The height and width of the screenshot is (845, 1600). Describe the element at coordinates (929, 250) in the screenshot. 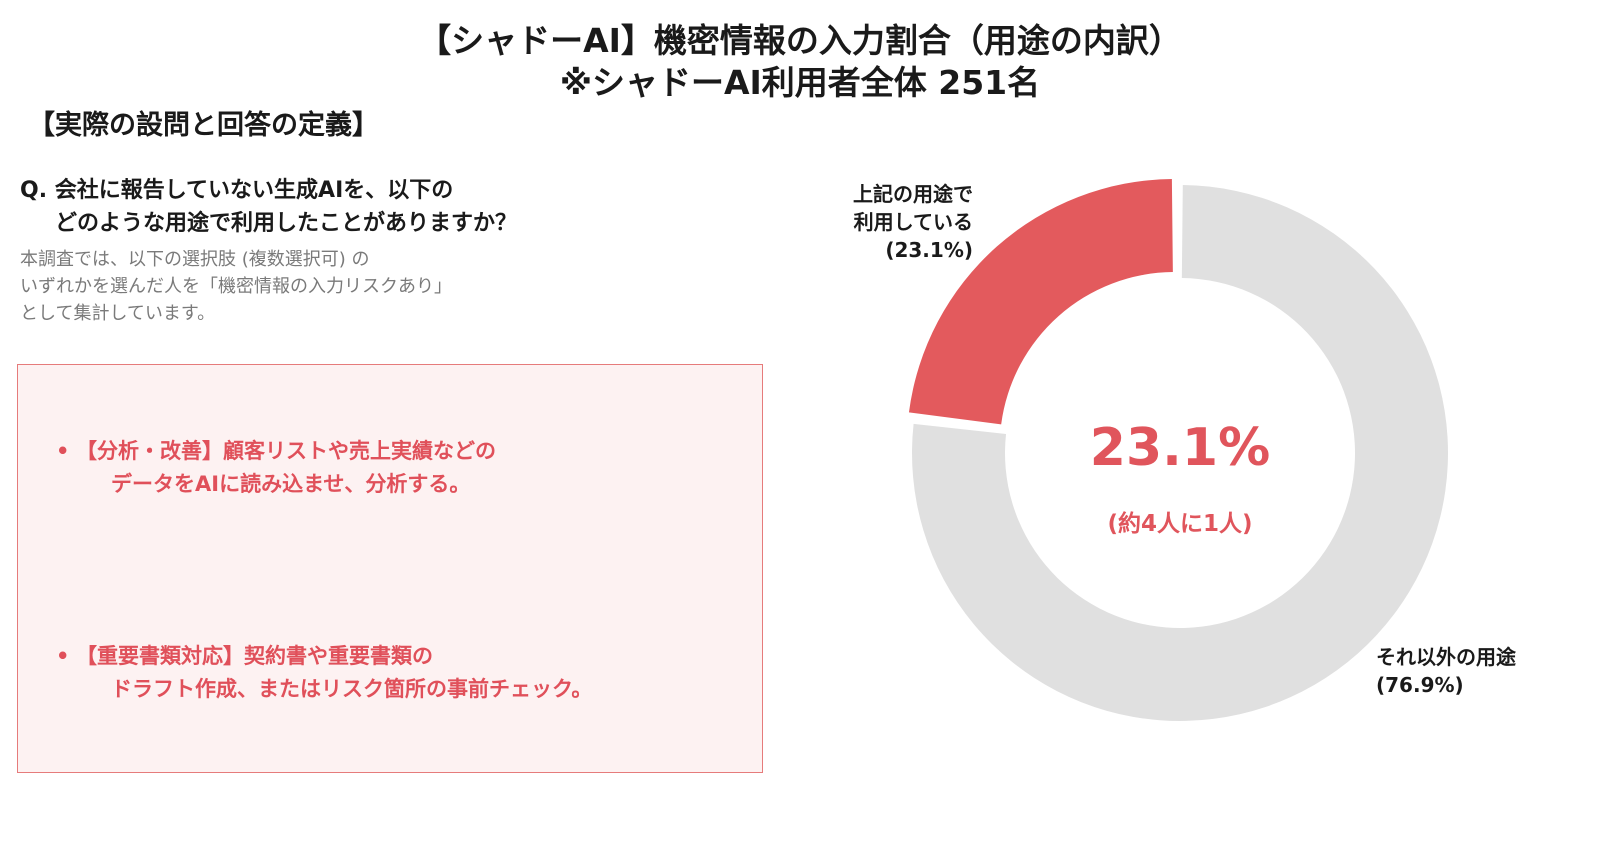

I see `slice-label-using-line-3: (23.1%)` at that location.